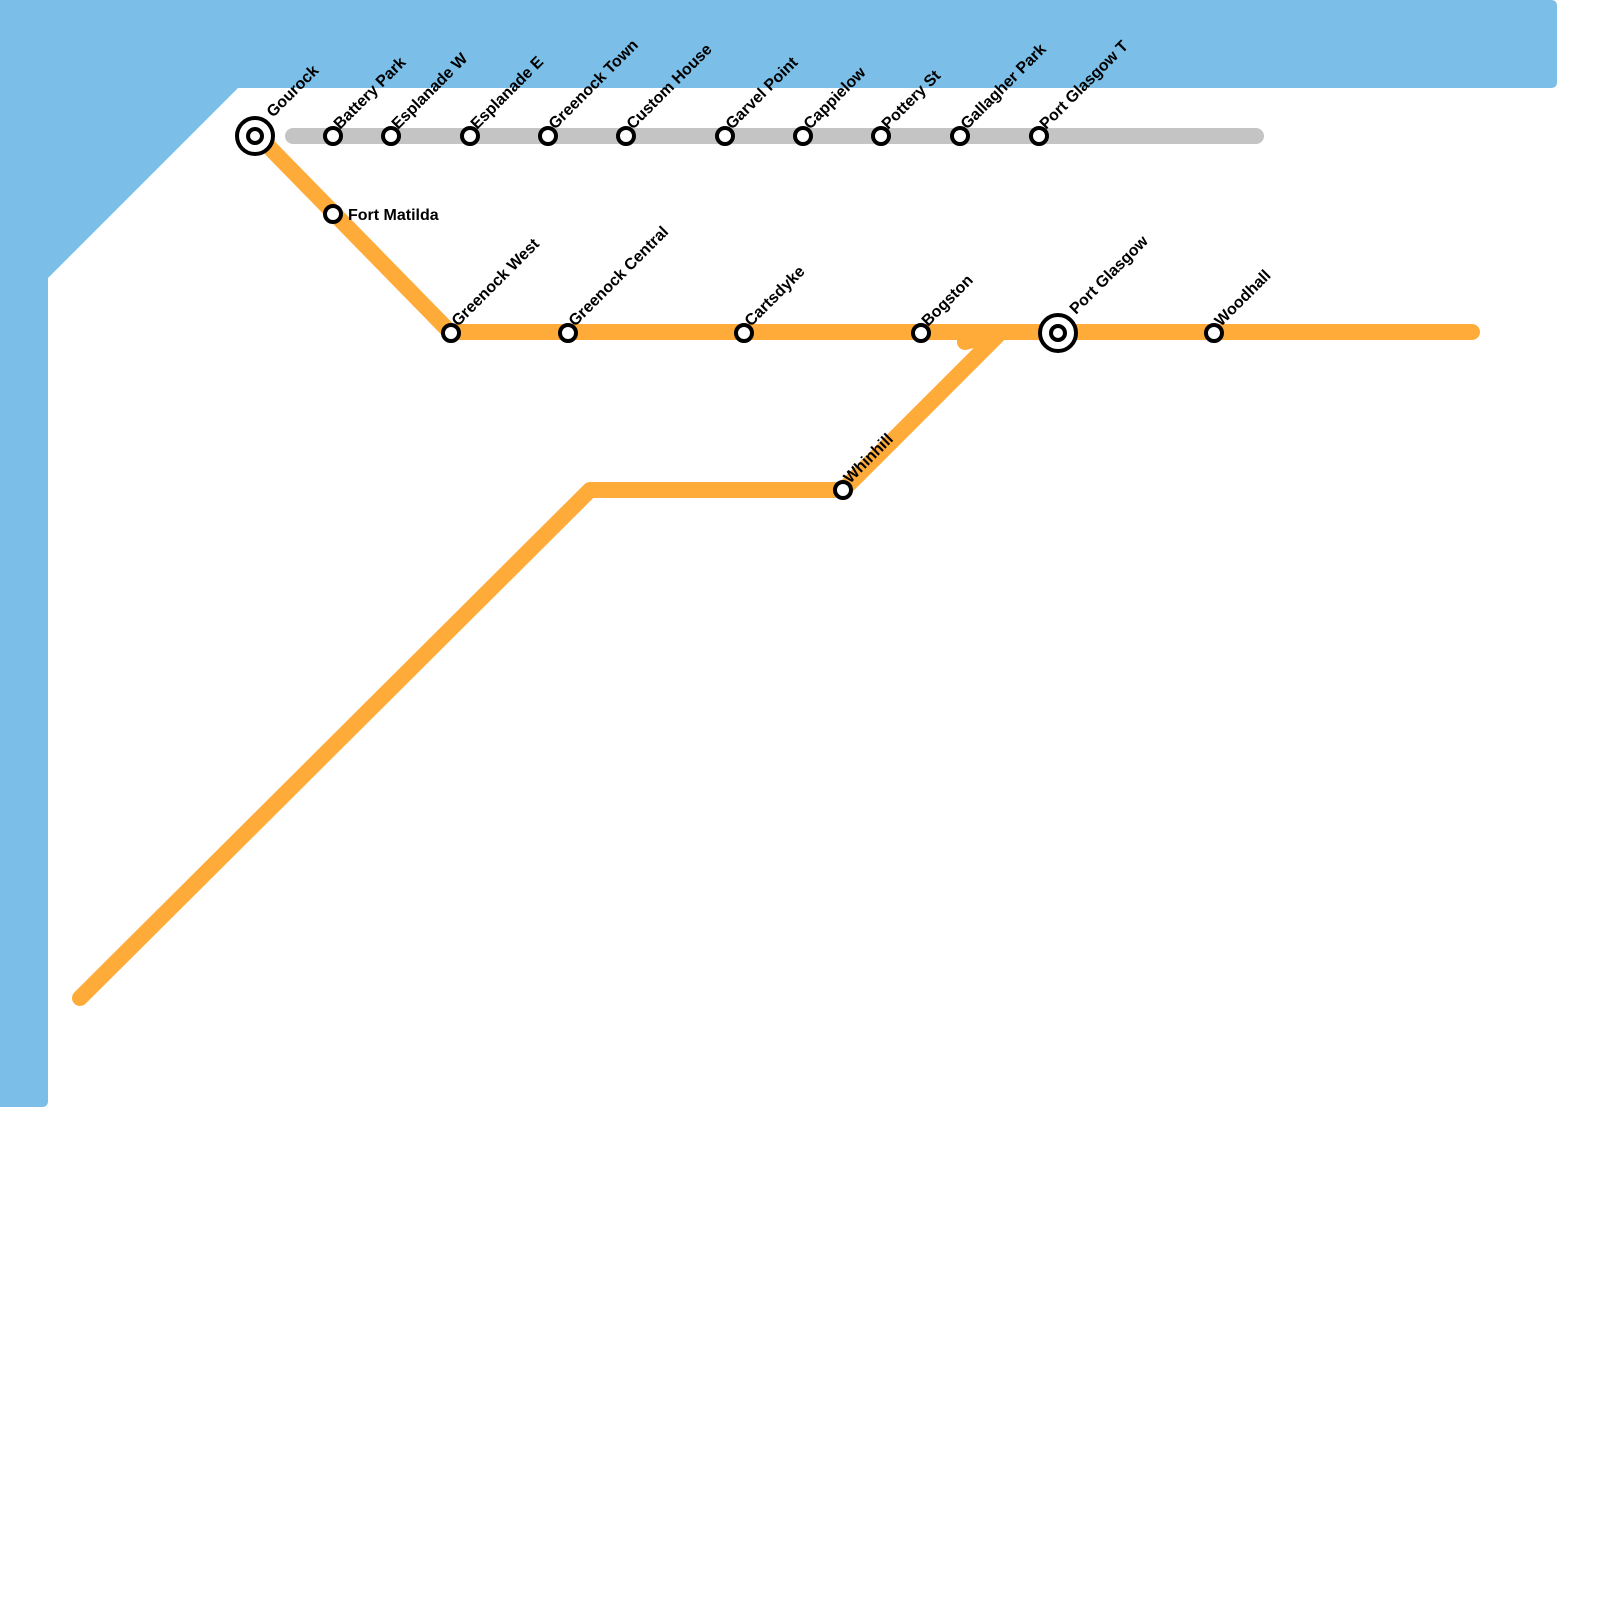  What do you see at coordinates (619, 276) in the screenshot?
I see `station-label: Greenock Central` at bounding box center [619, 276].